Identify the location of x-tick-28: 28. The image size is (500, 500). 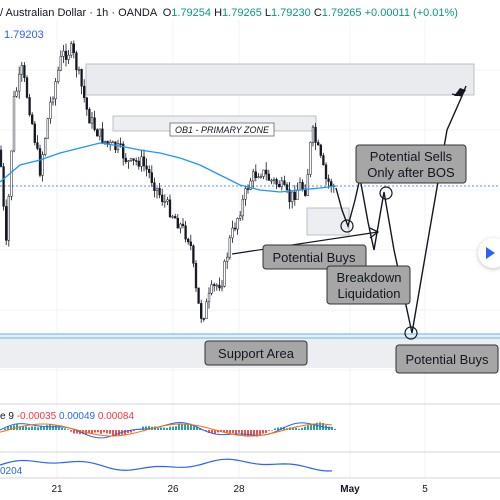
(239, 489).